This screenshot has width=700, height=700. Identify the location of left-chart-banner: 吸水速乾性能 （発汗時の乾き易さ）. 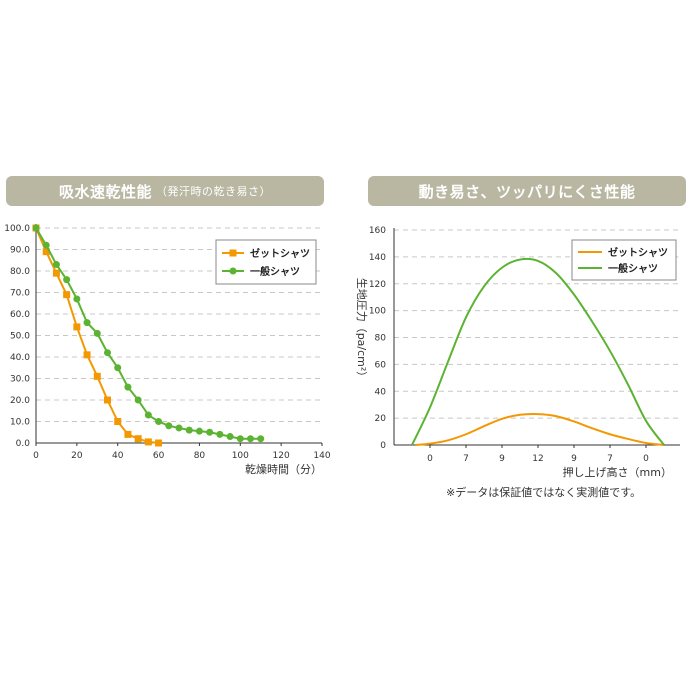
(165, 191).